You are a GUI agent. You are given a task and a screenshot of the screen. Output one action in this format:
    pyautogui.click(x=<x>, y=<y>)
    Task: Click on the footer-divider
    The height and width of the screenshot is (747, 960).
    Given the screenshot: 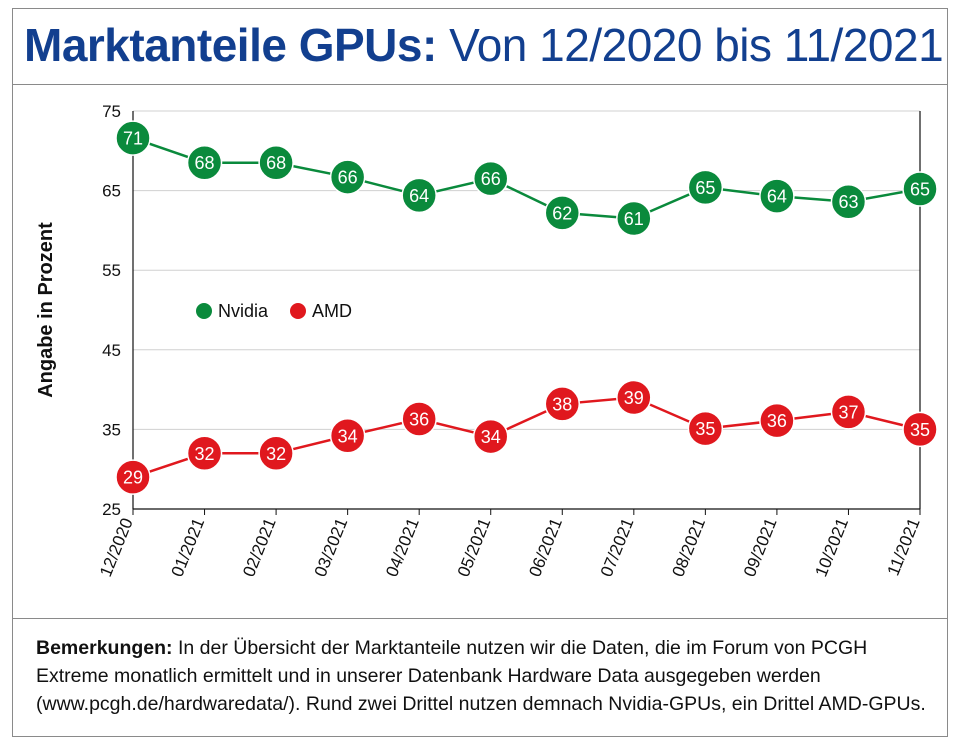 What is the action you would take?
    pyautogui.click(x=480, y=618)
    